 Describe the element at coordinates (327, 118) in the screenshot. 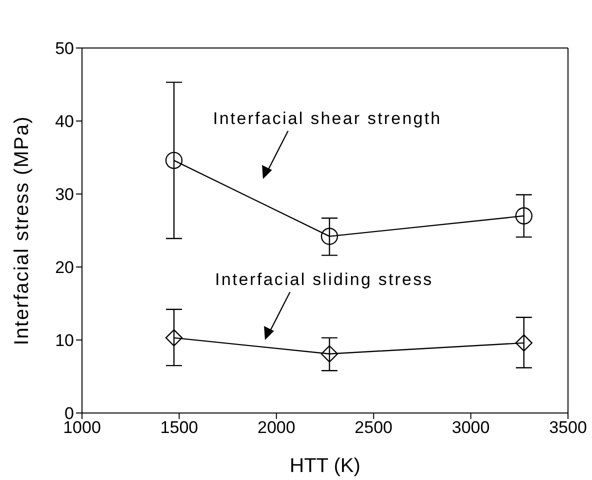

I see `annotation: Interfacial shear strength` at that location.